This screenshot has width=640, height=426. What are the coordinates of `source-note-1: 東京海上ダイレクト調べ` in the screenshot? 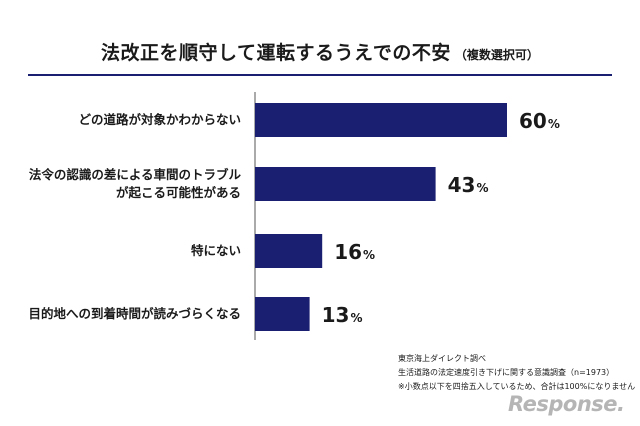 It's located at (442, 358).